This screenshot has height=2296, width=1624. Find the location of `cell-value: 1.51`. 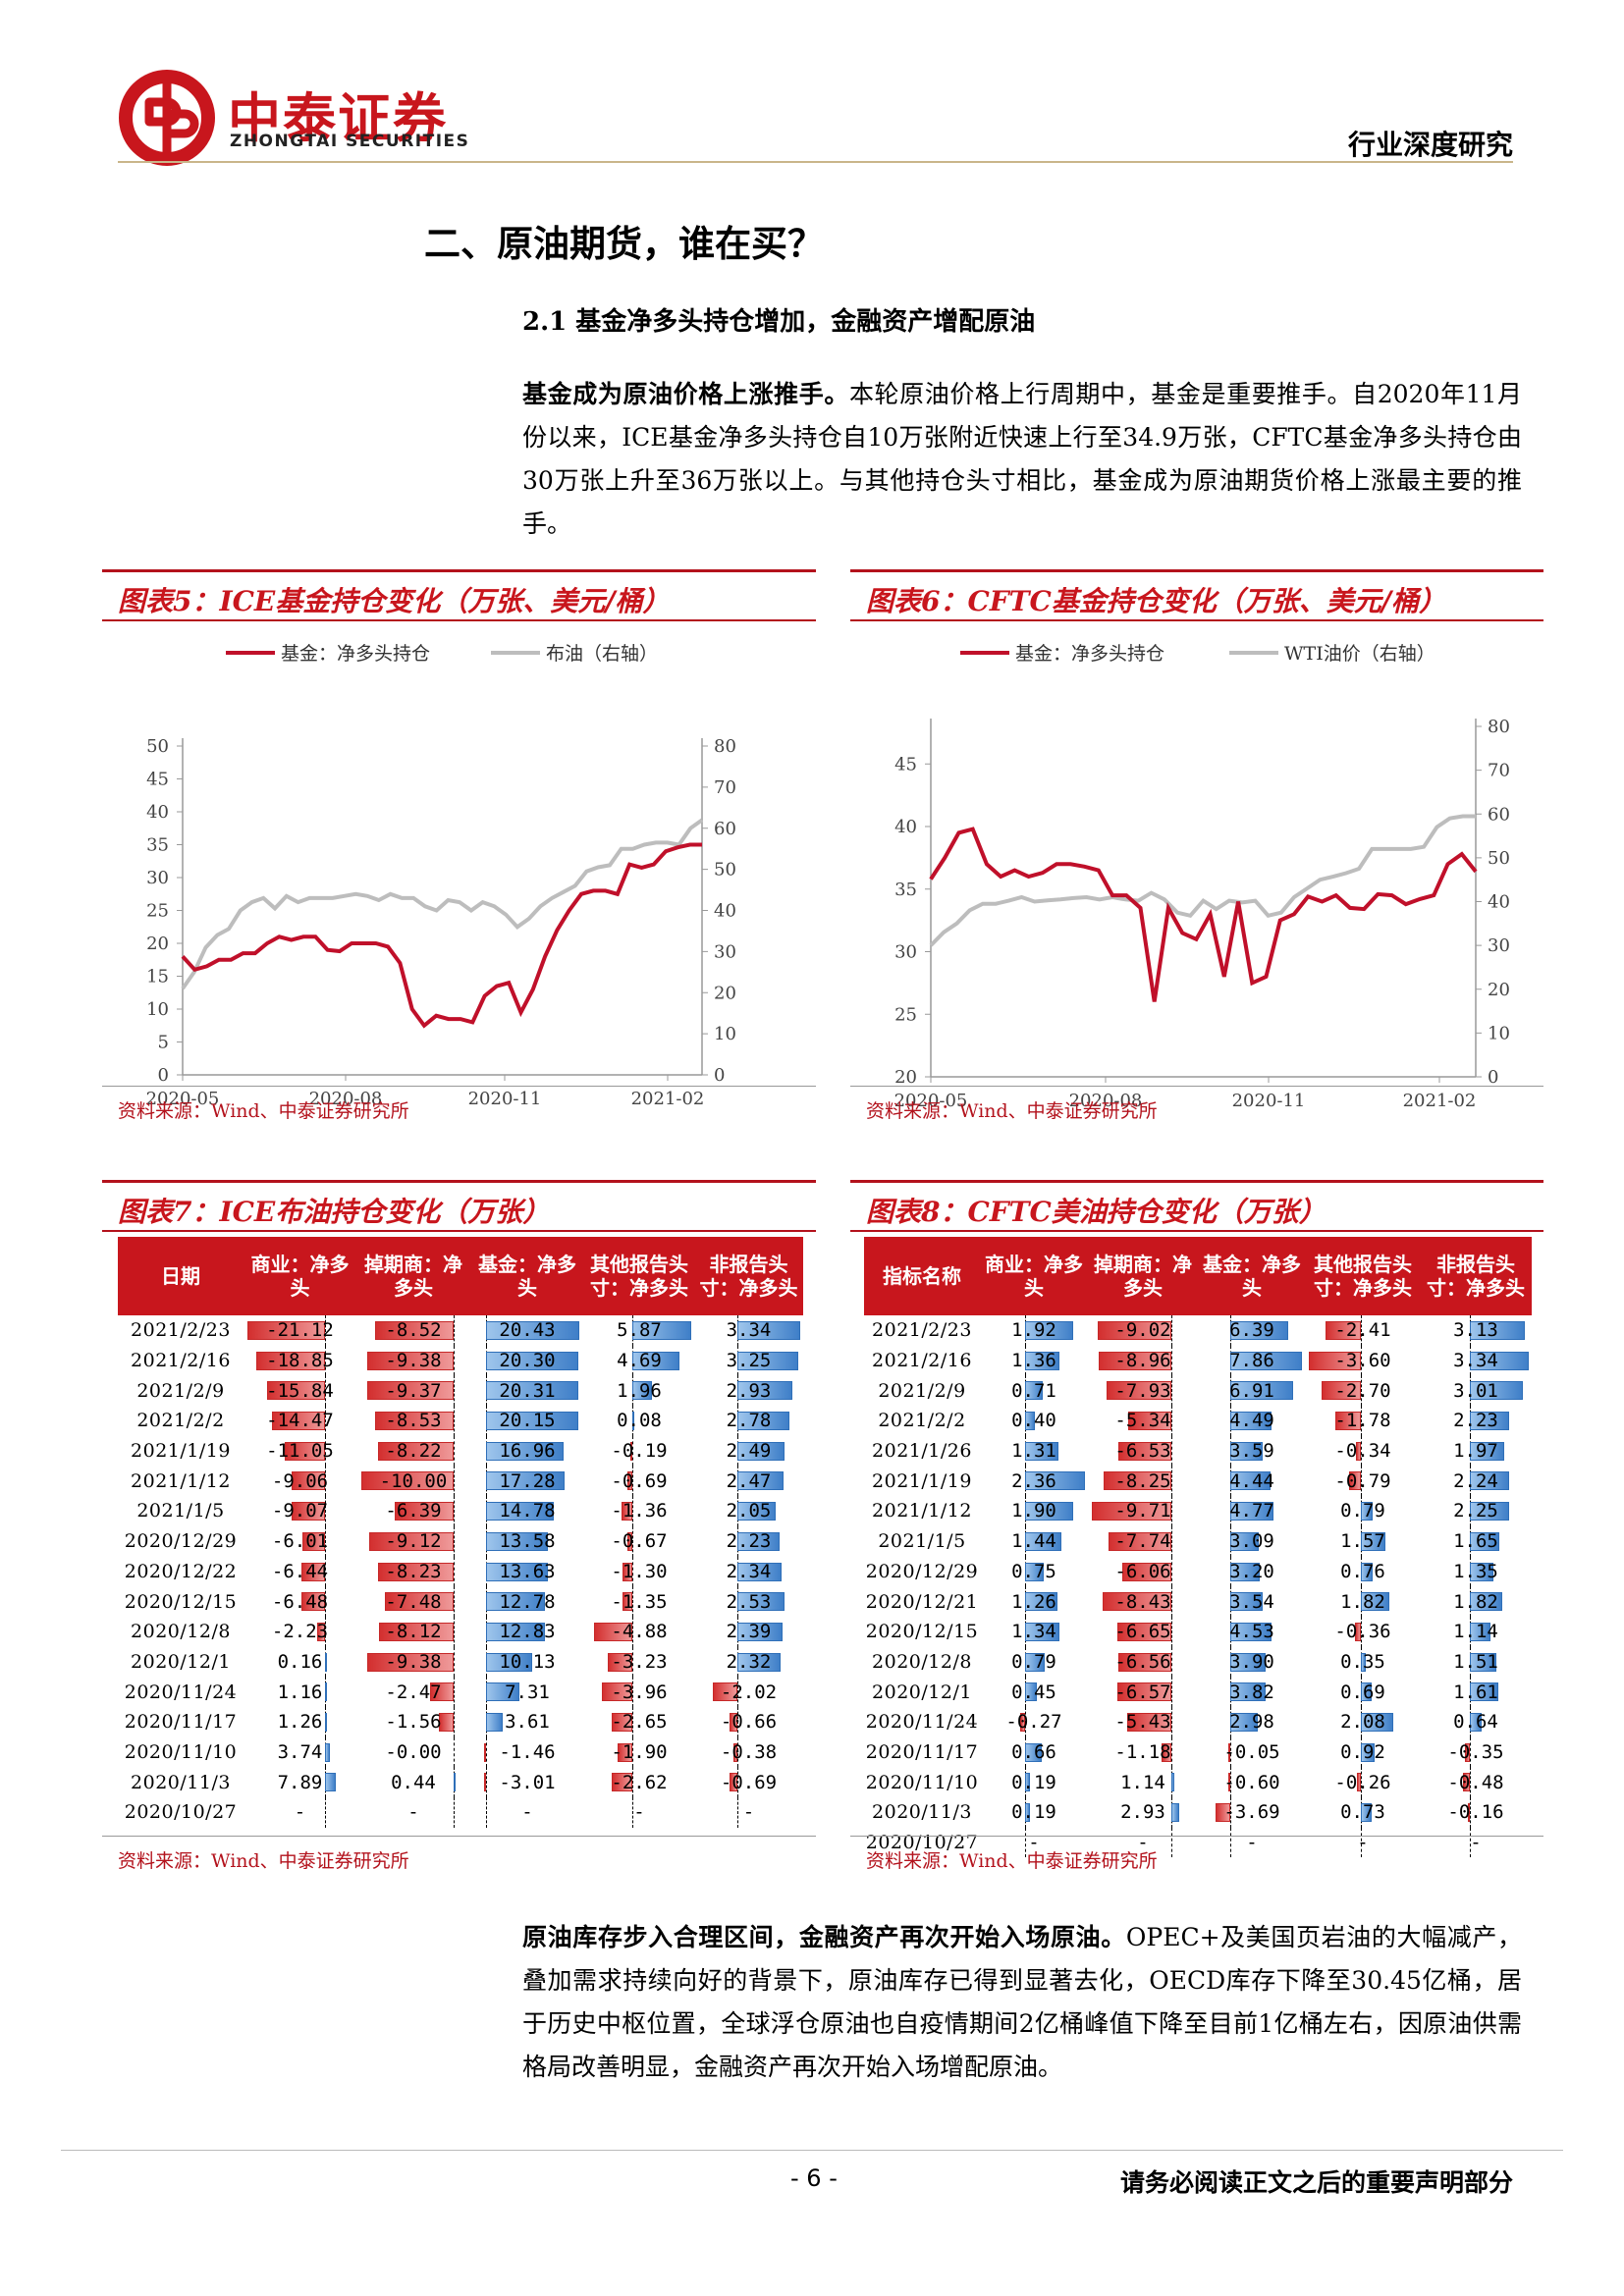

cell-value: 1.51 is located at coordinates (1475, 1661).